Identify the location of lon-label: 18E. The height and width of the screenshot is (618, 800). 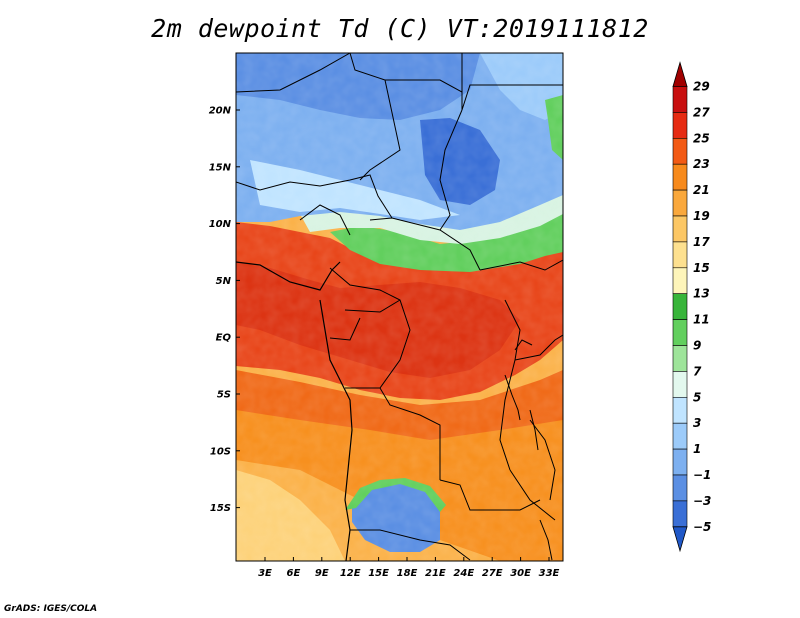
(407, 573).